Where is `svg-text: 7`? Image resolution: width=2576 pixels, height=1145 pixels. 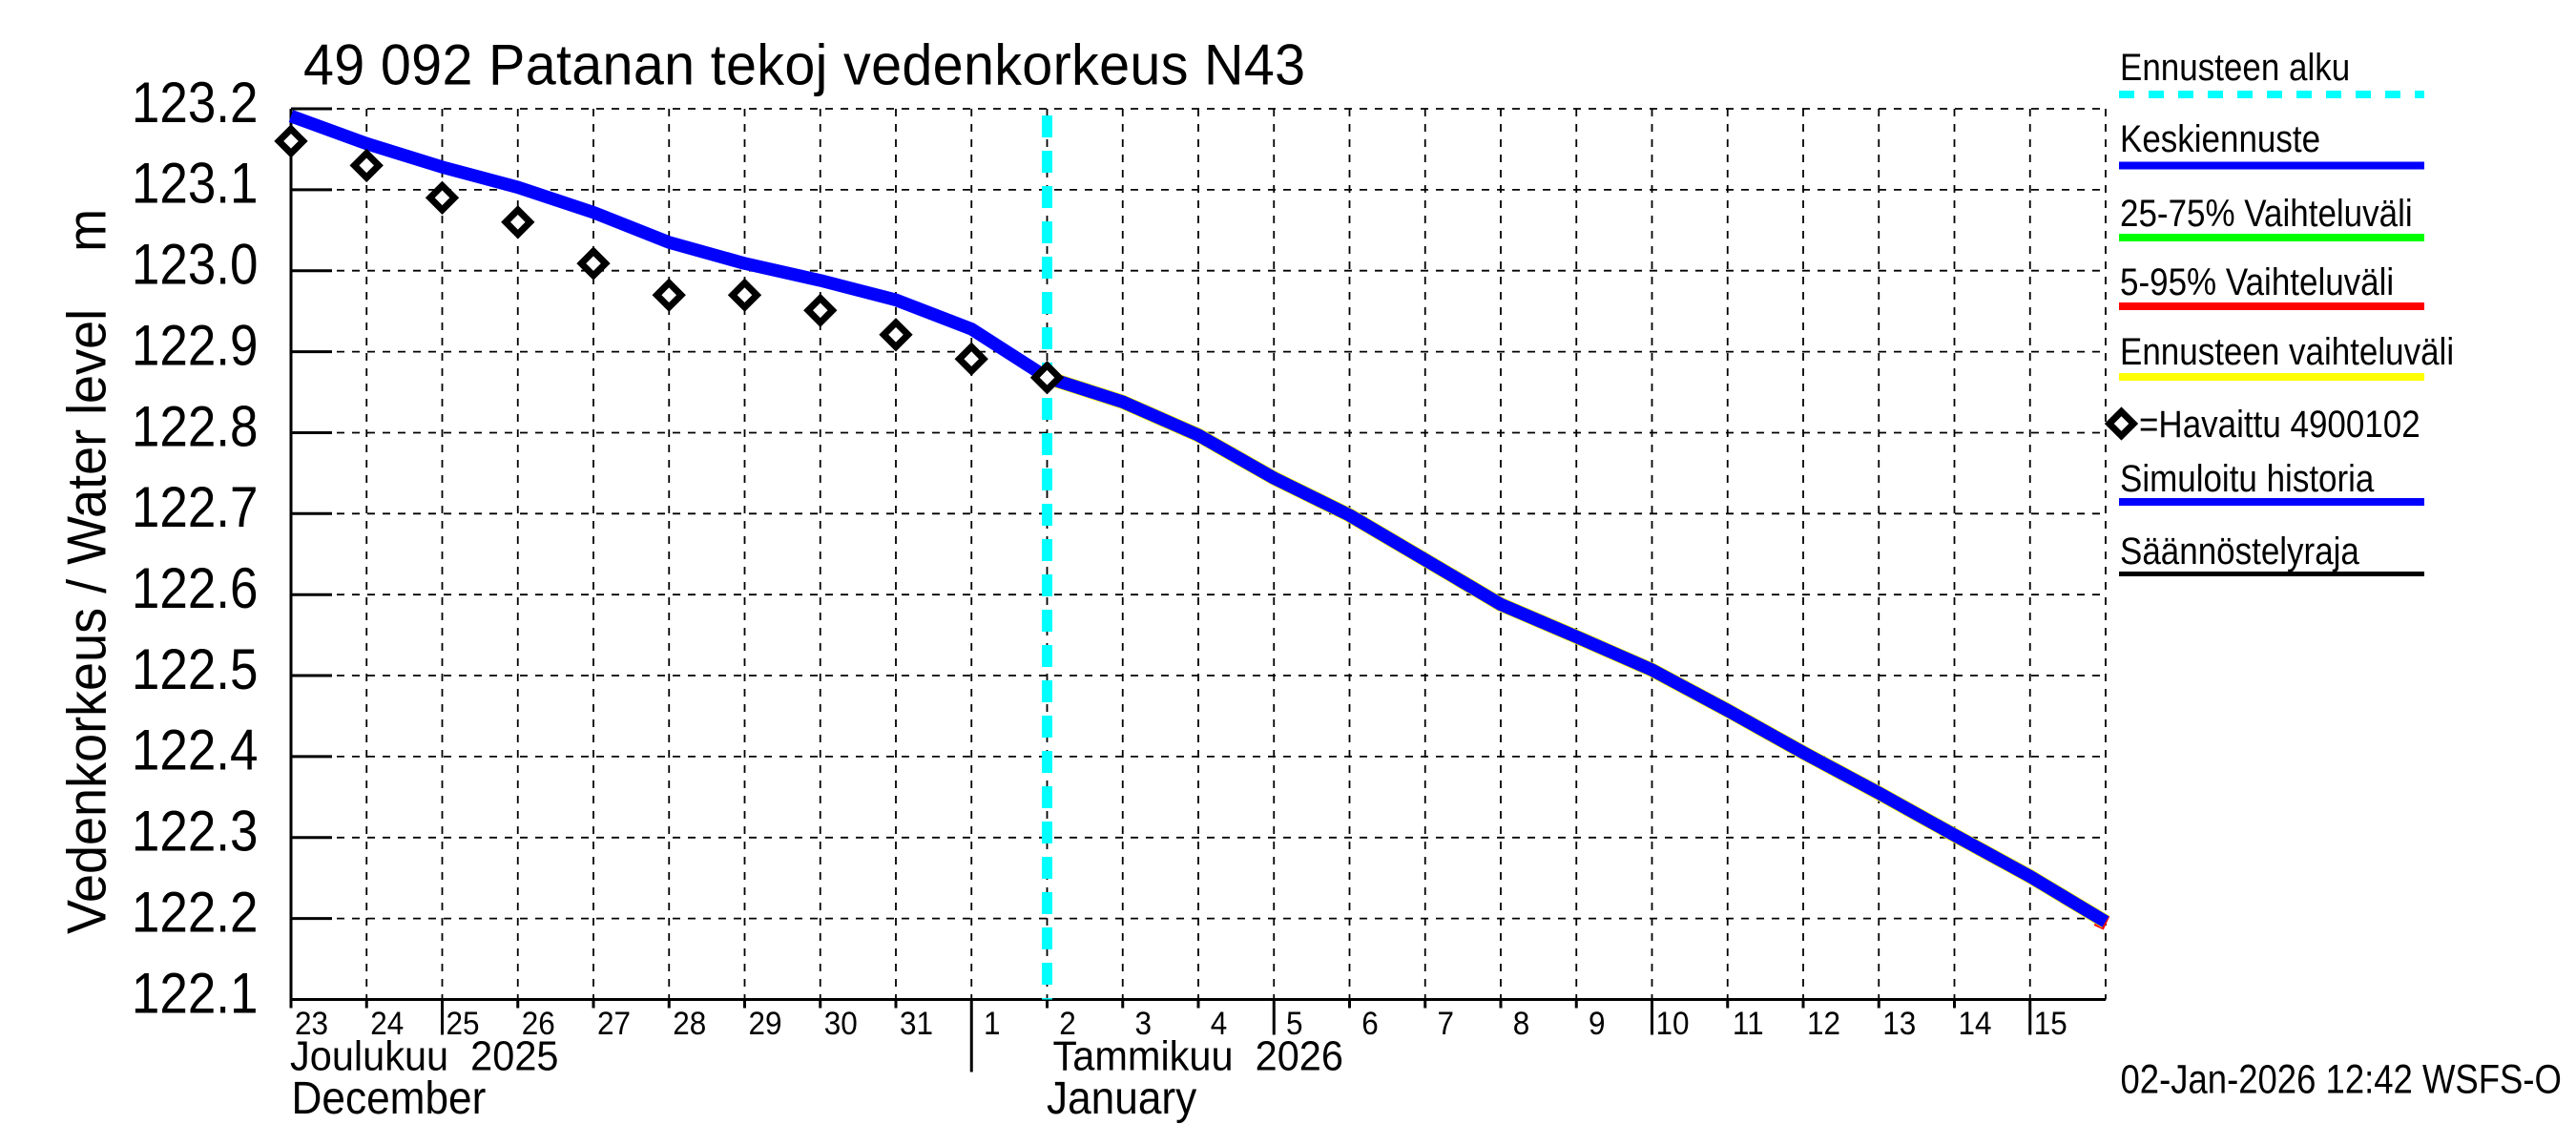
svg-text: 7 is located at coordinates (1445, 1023).